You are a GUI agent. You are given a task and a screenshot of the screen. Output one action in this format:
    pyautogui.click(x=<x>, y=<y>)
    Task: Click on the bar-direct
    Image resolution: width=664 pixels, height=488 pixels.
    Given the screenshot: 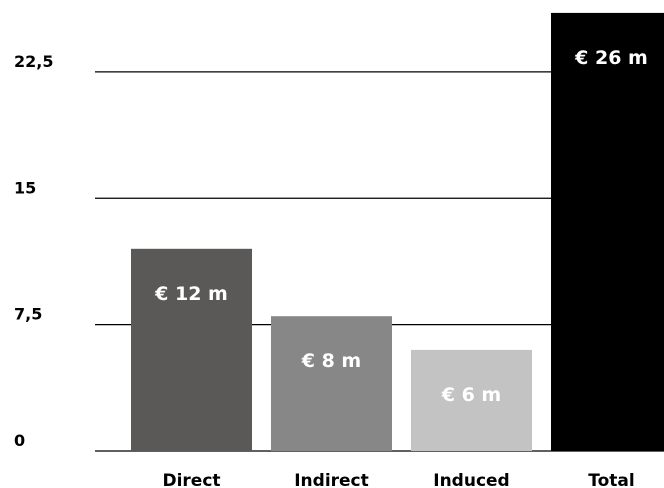 What is the action you would take?
    pyautogui.click(x=191, y=349)
    